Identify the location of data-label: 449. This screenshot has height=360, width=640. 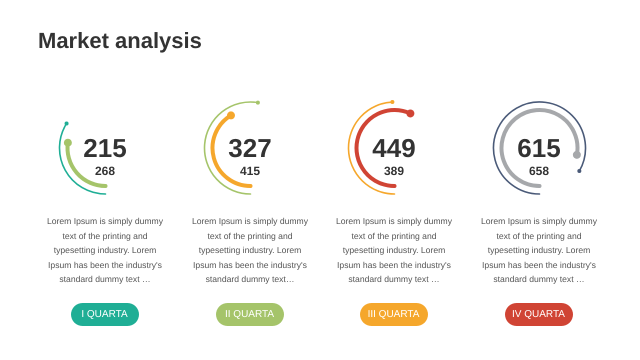
(394, 148).